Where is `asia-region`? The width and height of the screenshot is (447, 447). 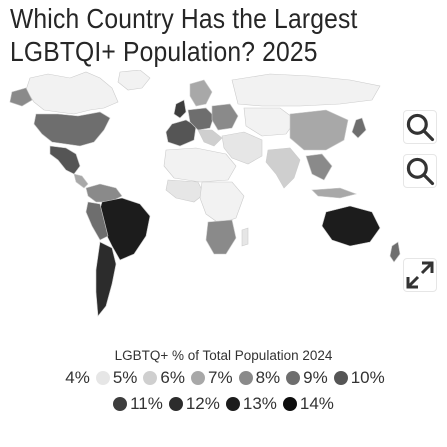
asia-region is located at coordinates (301, 136).